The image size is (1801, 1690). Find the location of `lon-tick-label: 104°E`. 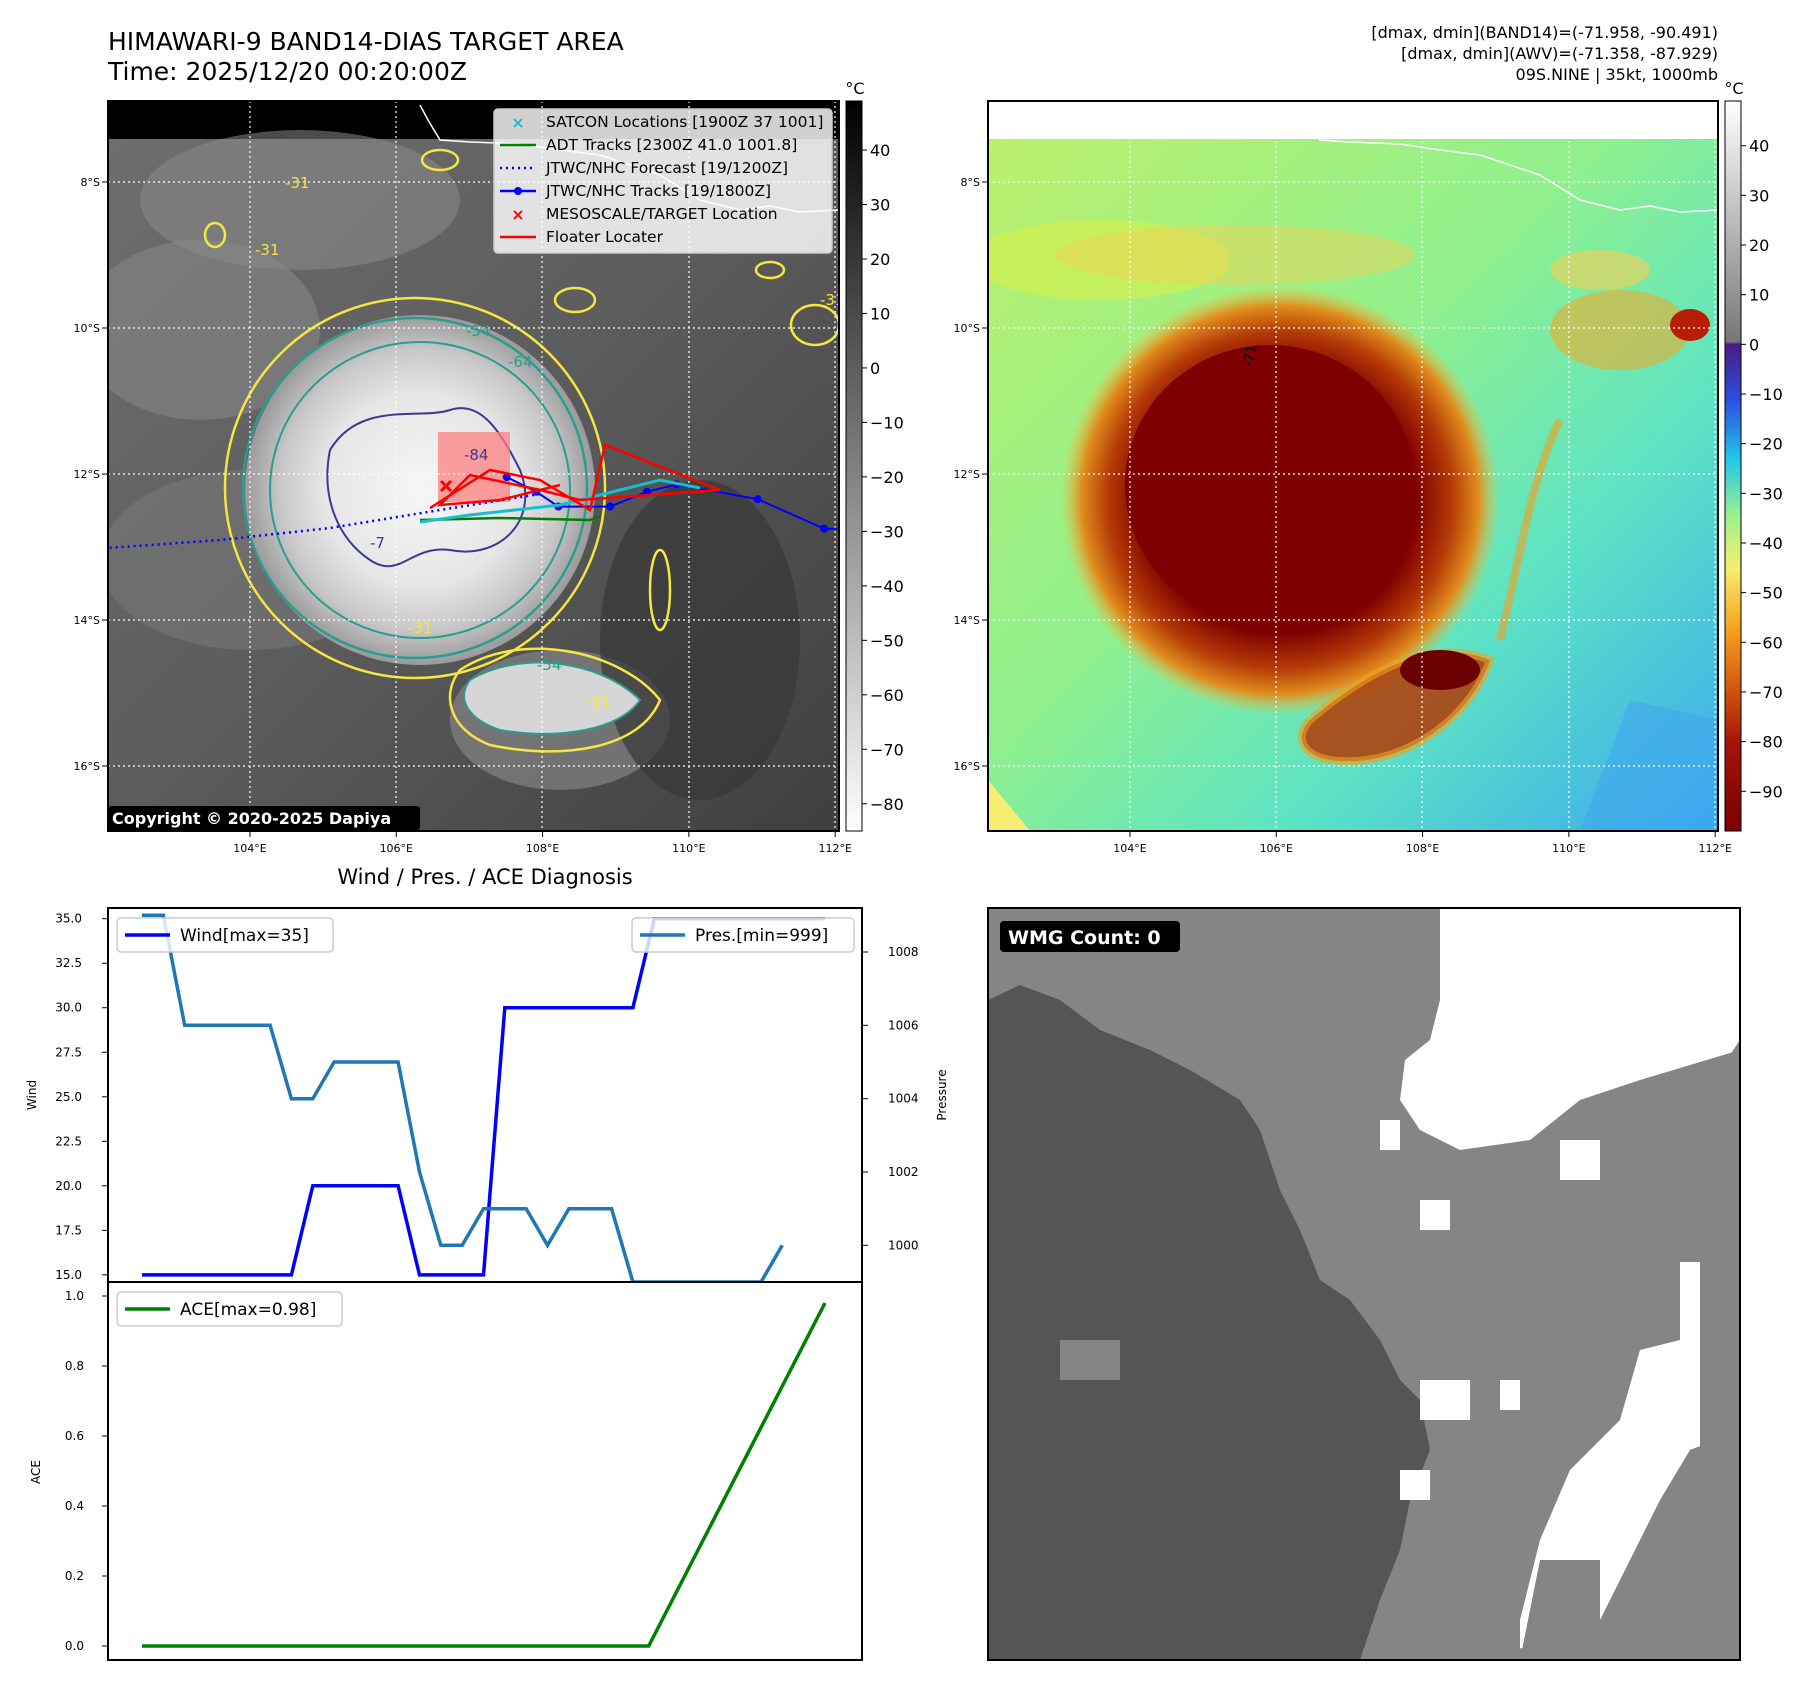

lon-tick-label: 104°E is located at coordinates (1129, 848).